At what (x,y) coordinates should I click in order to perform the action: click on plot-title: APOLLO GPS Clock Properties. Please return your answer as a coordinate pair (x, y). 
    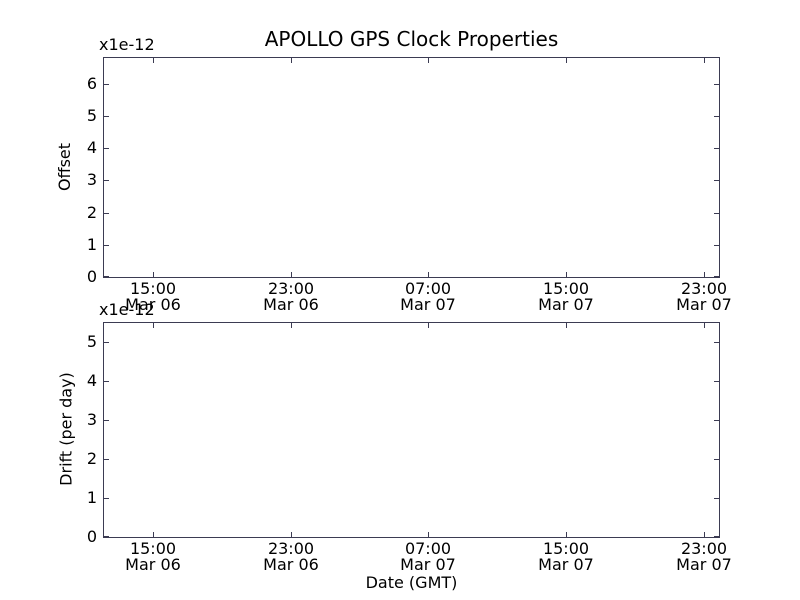
    Looking at the image, I should click on (411, 39).